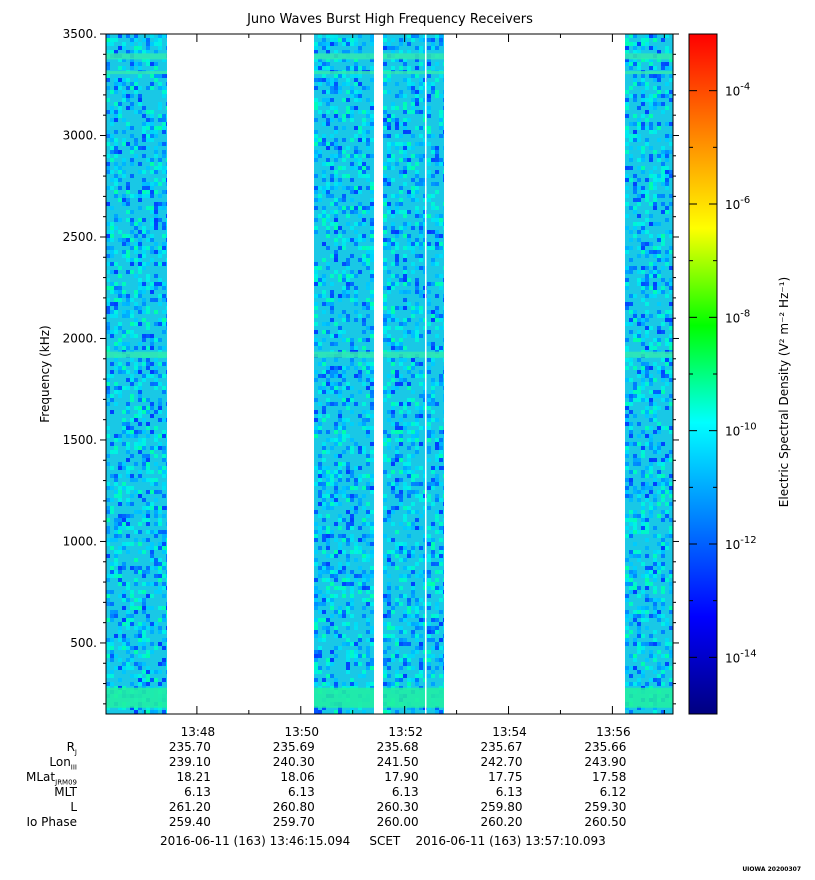  Describe the element at coordinates (649, 73) in the screenshot. I see `emission-band` at that location.